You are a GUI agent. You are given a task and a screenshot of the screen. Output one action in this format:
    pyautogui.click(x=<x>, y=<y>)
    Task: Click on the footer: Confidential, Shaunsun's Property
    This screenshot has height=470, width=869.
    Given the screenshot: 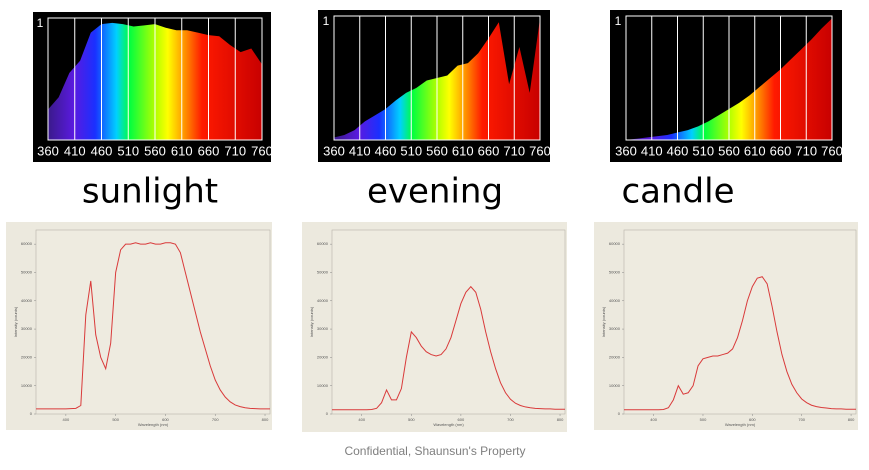 What is the action you would take?
    pyautogui.click(x=434, y=451)
    